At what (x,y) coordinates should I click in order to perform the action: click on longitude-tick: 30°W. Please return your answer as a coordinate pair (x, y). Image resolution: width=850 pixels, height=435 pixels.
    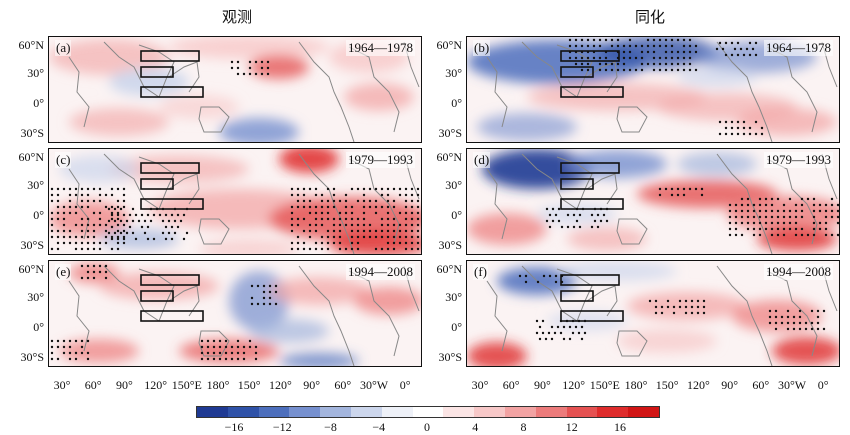
    Looking at the image, I should click on (374, 385).